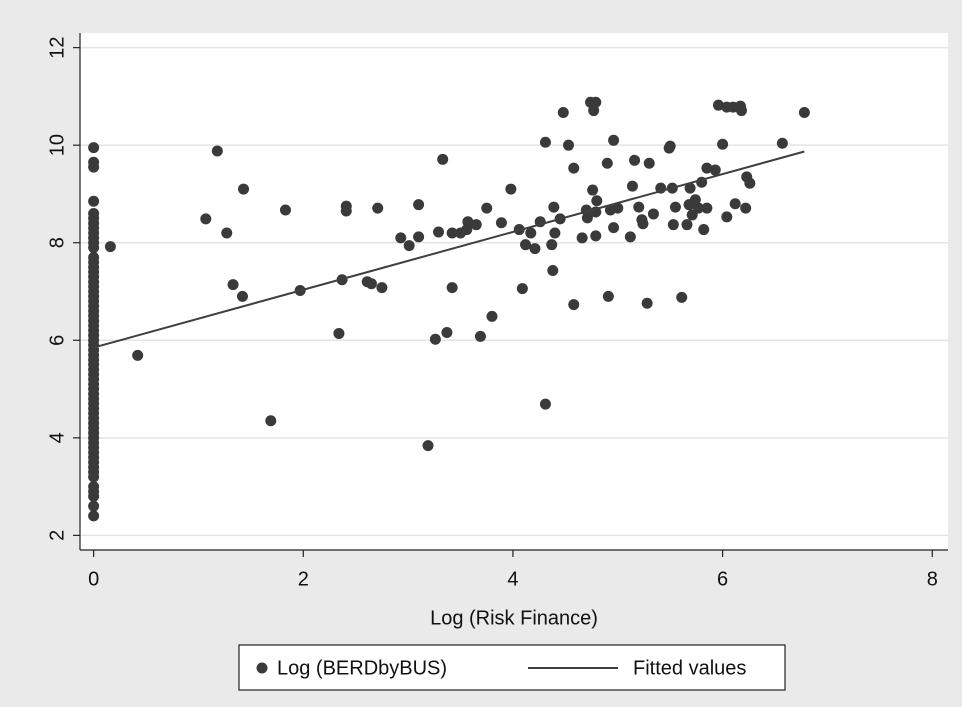 The width and height of the screenshot is (962, 707). I want to click on y-tick-label: 10, so click(57, 145).